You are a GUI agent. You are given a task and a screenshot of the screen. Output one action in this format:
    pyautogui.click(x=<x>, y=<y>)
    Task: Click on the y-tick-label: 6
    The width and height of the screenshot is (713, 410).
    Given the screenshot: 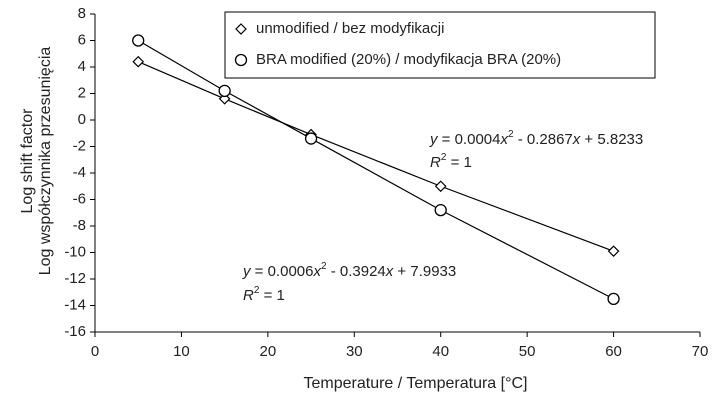 What is the action you would take?
    pyautogui.click(x=82, y=39)
    